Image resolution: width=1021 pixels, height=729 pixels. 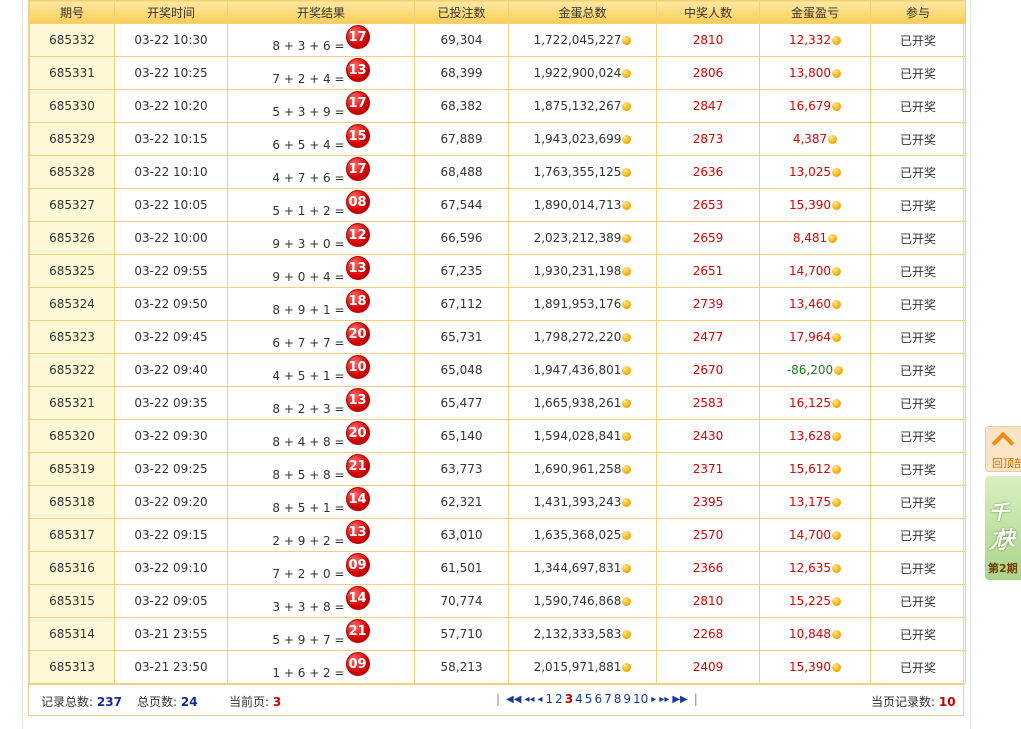 I want to click on page-link-1: 1, so click(x=549, y=699).